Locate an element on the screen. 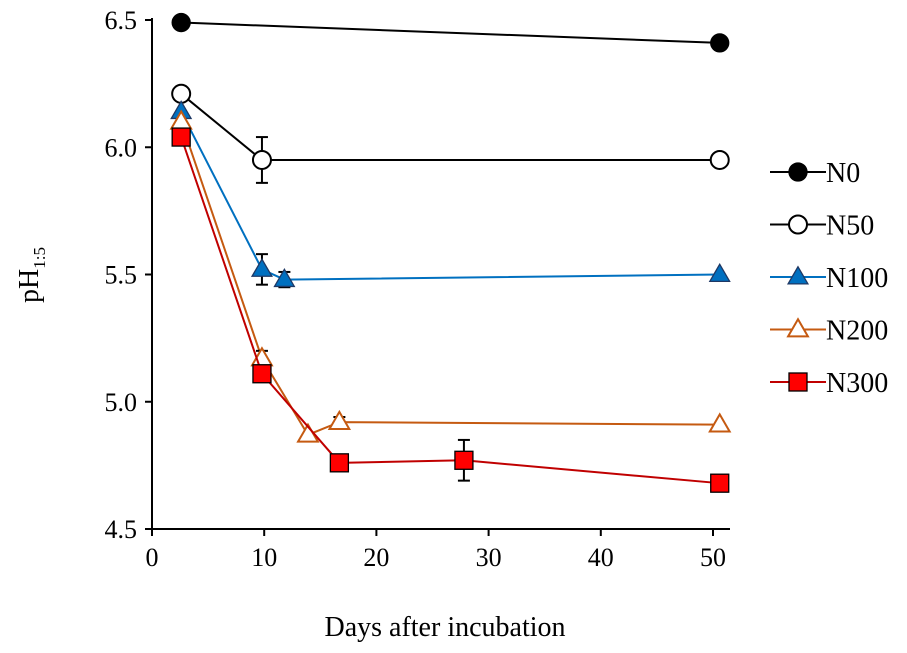 This screenshot has width=907, height=653. legend-item-N100: N100 is located at coordinates (829, 278).